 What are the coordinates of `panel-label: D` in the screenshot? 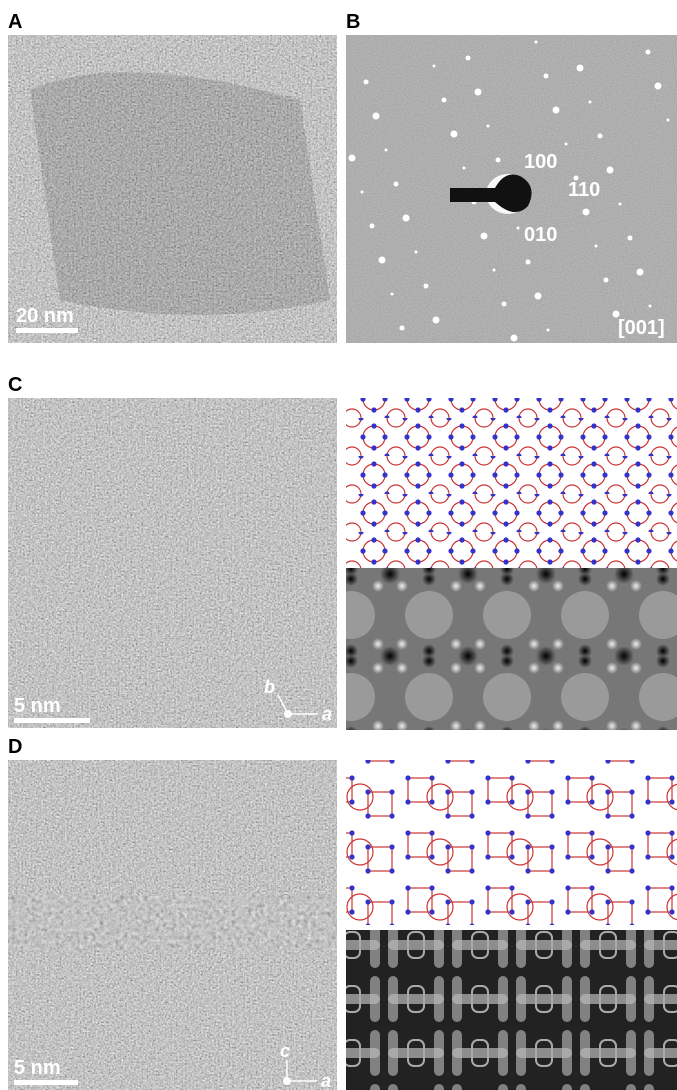 It's located at (15, 747).